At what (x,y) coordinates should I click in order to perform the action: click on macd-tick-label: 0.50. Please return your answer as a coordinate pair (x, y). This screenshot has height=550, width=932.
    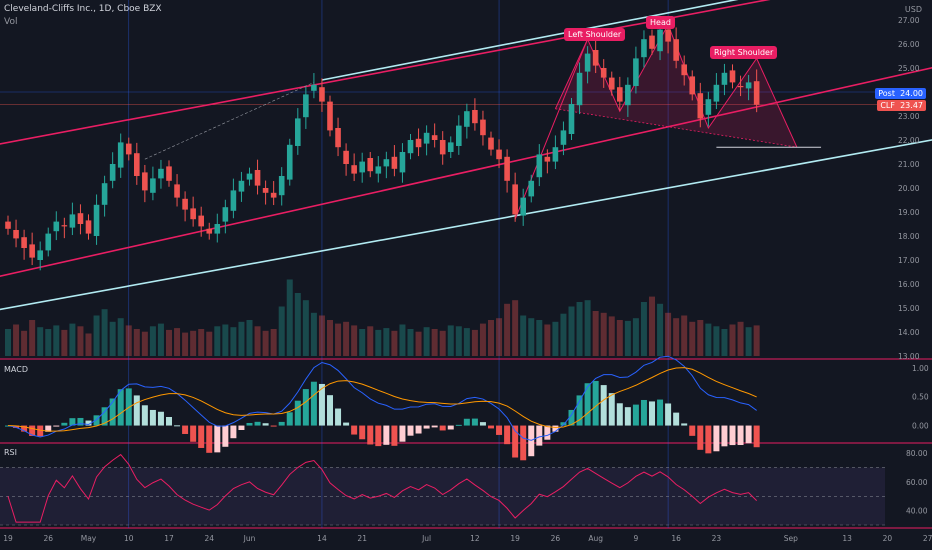
    Looking at the image, I should click on (920, 397).